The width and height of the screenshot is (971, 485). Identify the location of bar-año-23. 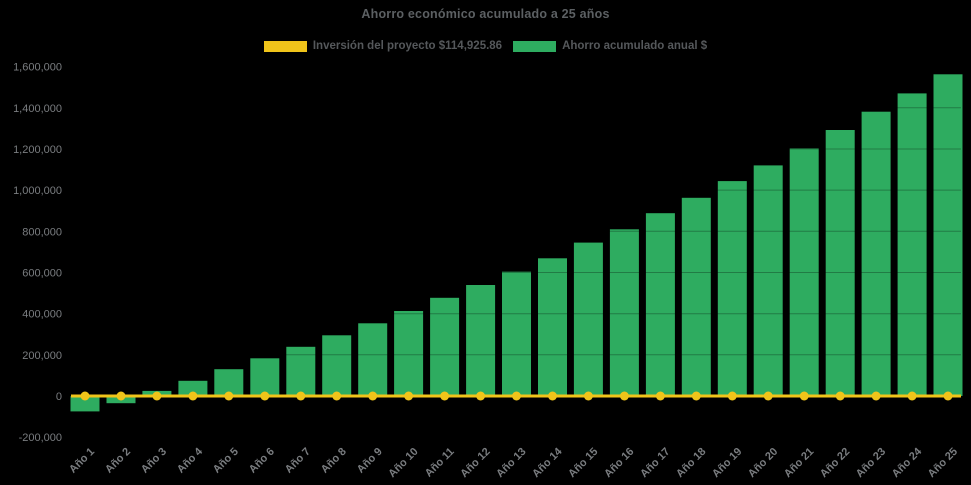
(876, 253).